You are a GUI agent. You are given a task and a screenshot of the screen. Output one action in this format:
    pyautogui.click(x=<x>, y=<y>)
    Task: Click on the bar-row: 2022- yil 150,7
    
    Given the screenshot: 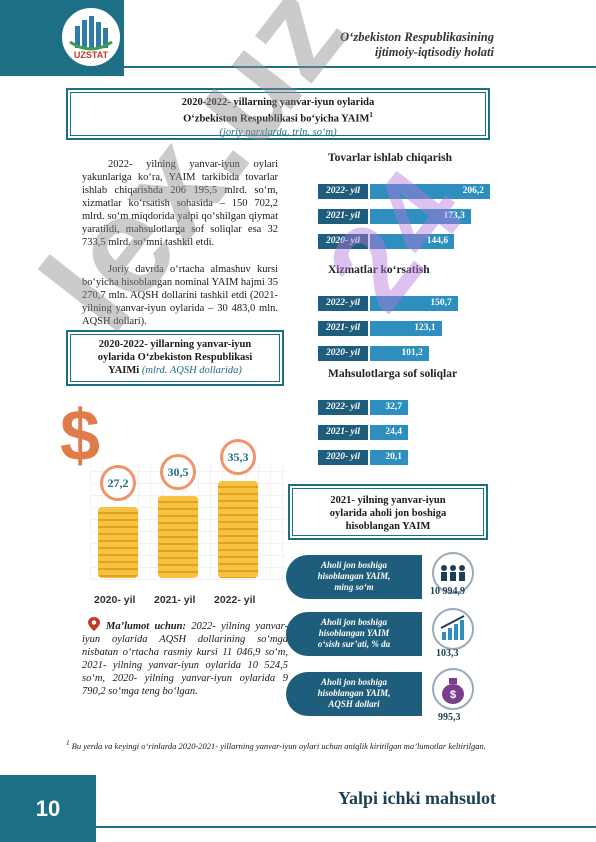 What is the action you would take?
    pyautogui.click(x=408, y=303)
    